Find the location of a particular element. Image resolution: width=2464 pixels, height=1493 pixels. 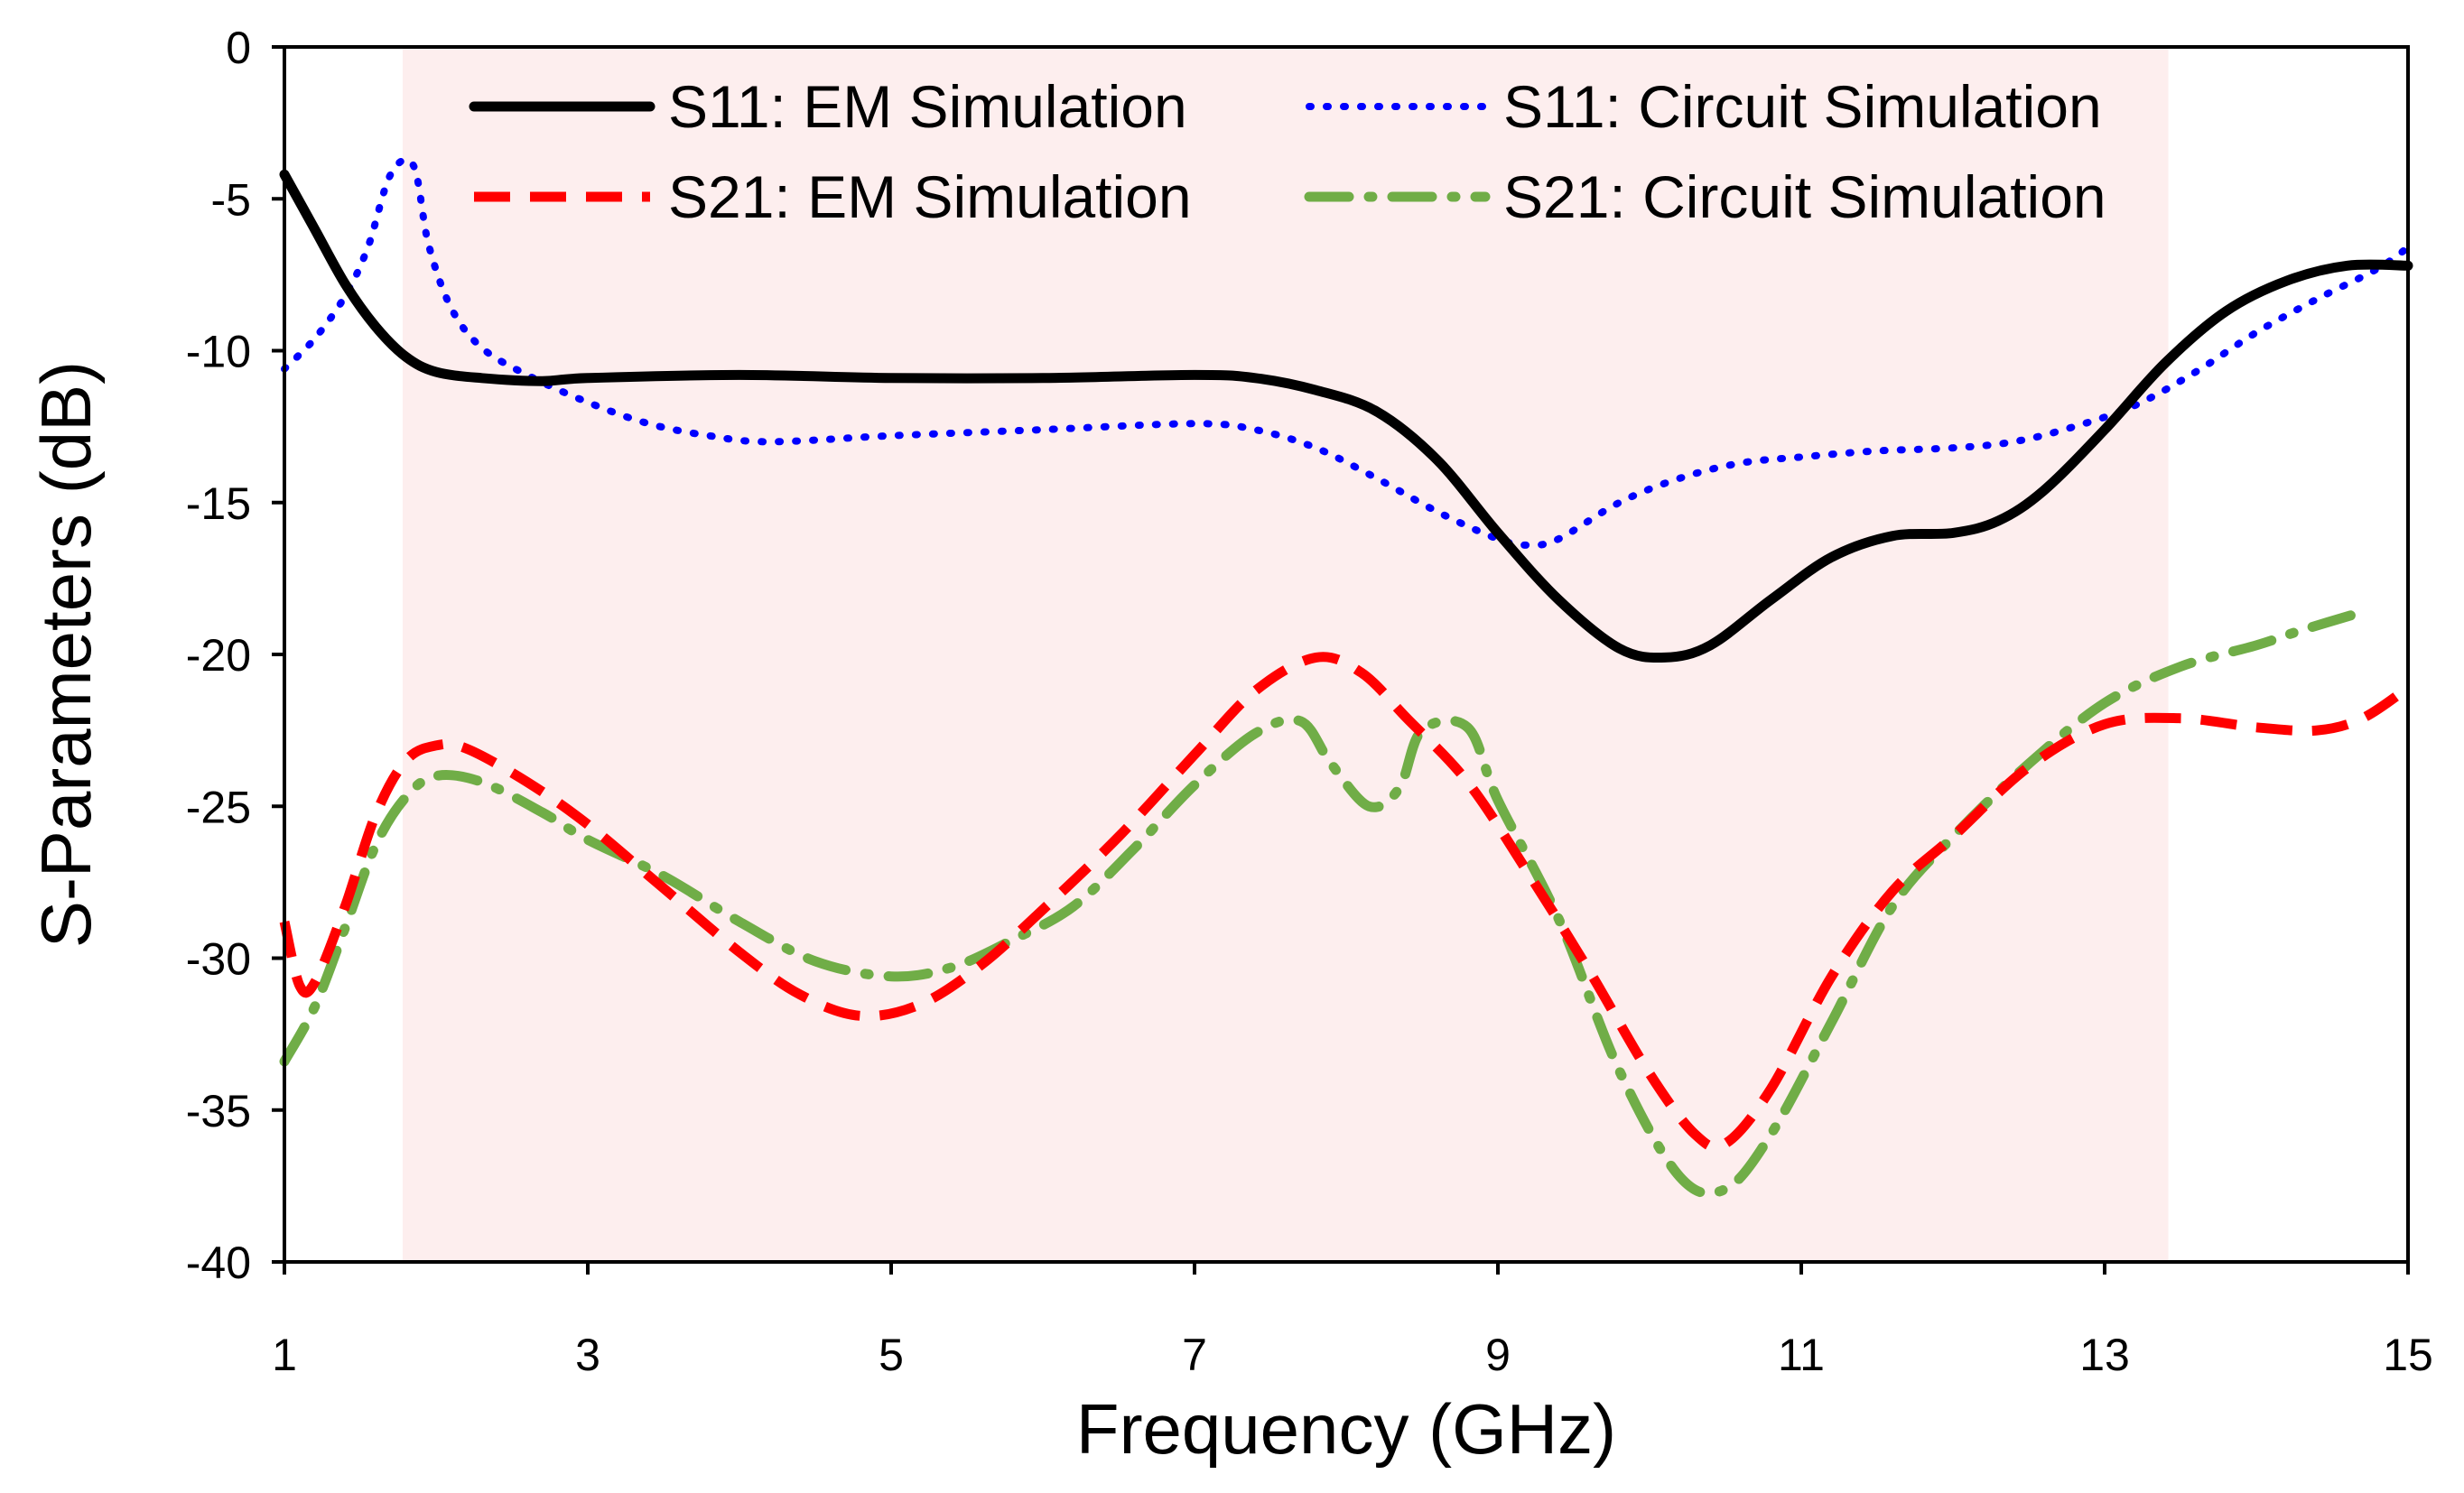

x-tick-label: 9 is located at coordinates (1498, 1355).